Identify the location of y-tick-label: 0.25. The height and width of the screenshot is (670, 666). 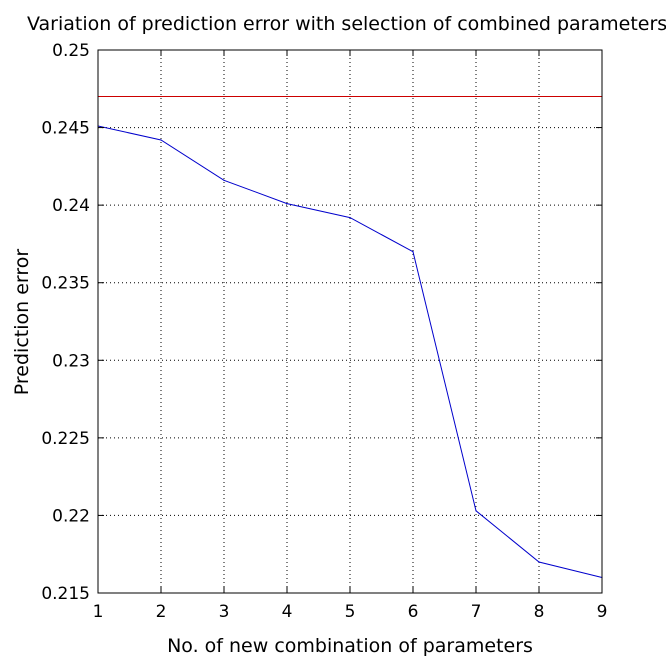
(71, 51).